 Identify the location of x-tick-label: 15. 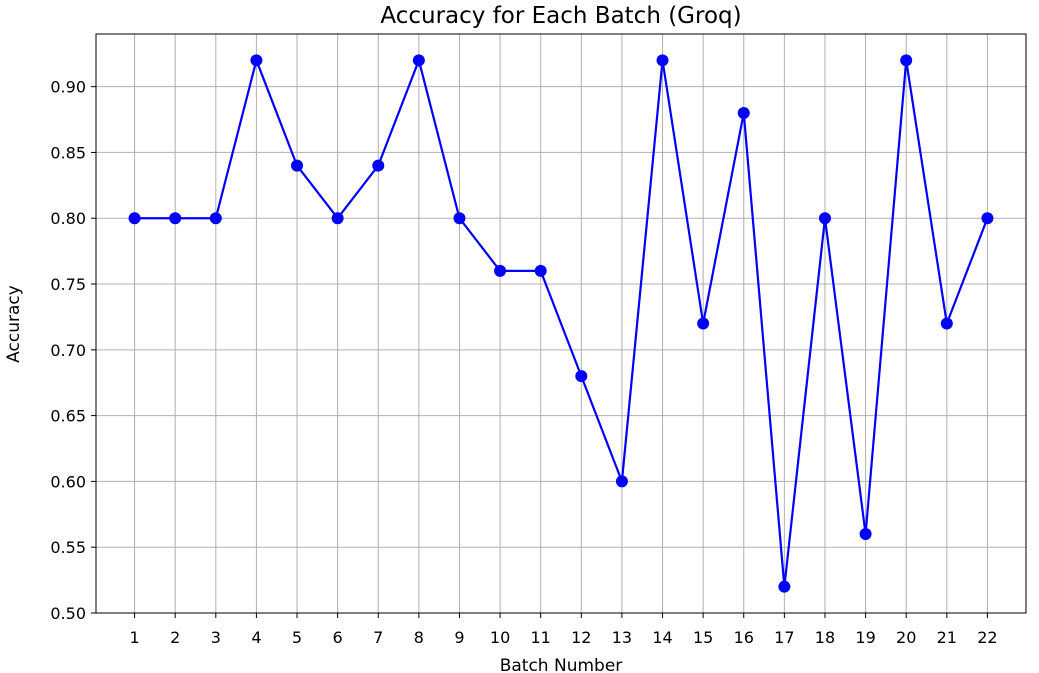
(703, 637).